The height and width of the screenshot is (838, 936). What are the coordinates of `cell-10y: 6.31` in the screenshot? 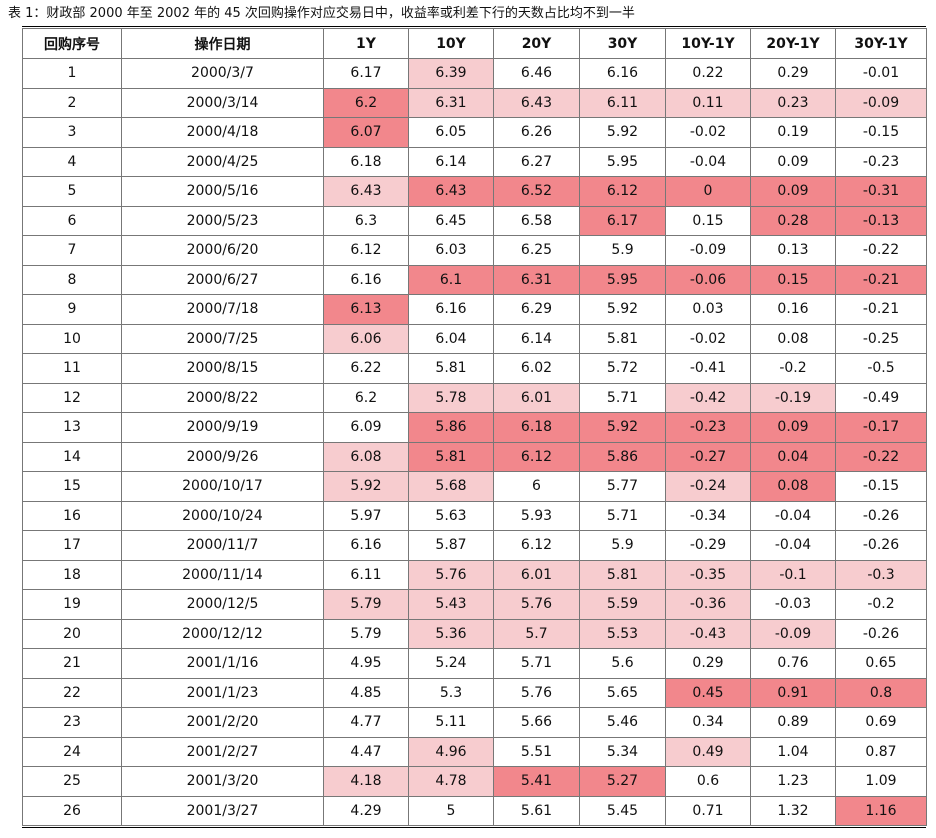 It's located at (451, 102).